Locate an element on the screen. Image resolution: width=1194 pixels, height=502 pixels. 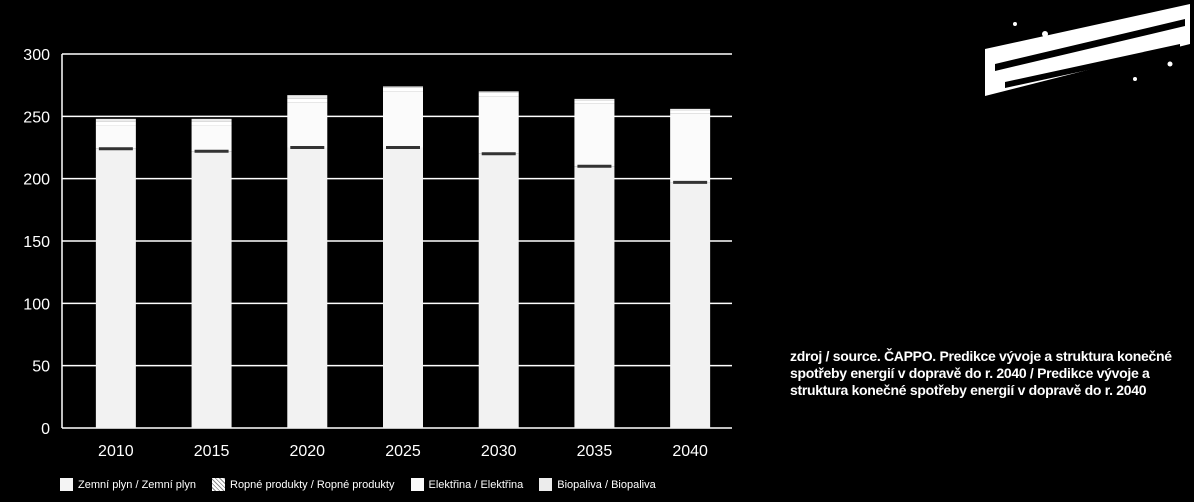
legend-item-biofuels: Biopaliva / Biopaliva is located at coordinates (597, 484).